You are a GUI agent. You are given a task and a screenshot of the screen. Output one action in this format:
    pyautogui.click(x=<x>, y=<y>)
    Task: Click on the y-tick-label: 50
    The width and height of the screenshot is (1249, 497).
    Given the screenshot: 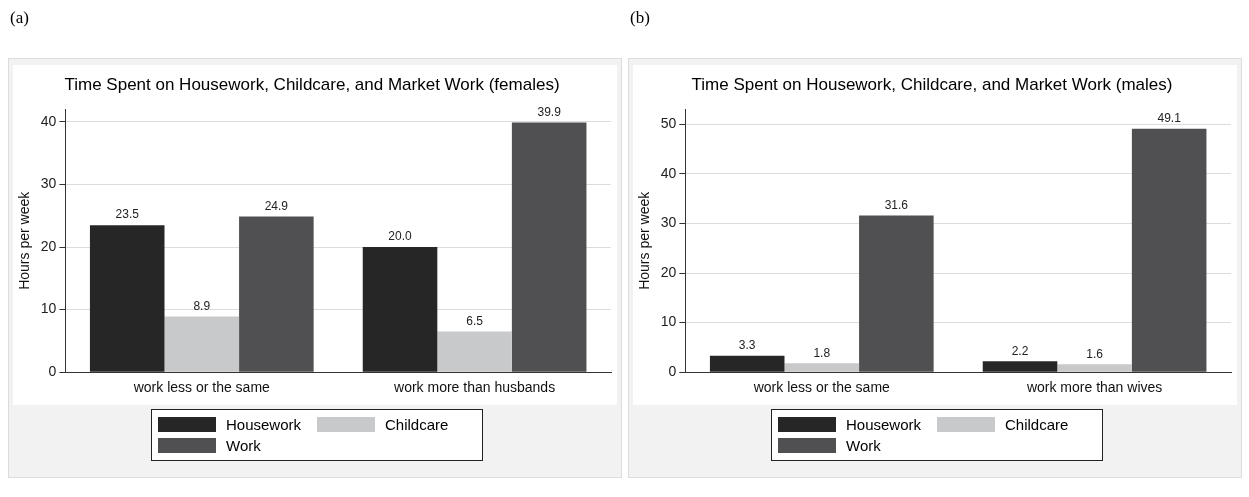 What is the action you would take?
    pyautogui.click(x=668, y=123)
    